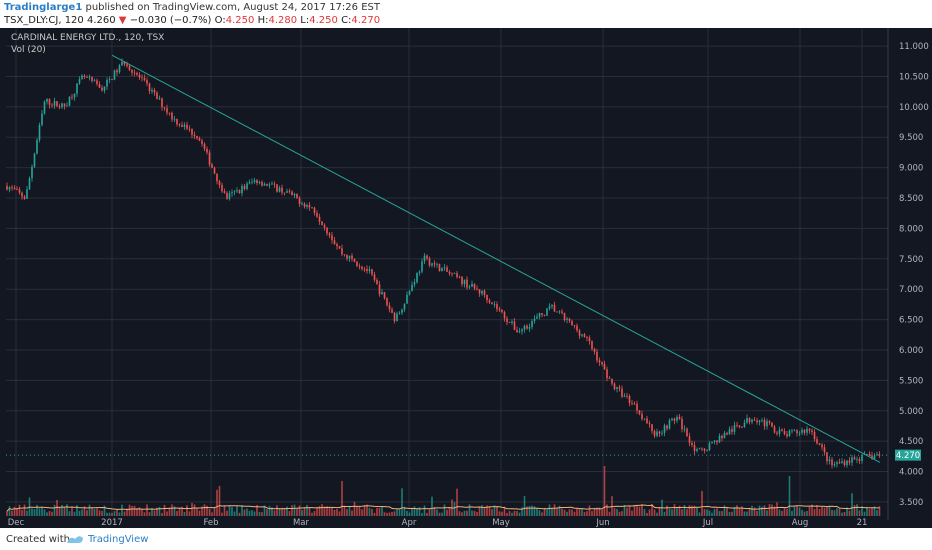 The height and width of the screenshot is (550, 932). What do you see at coordinates (911, 169) in the screenshot?
I see `price-tick-label: 9.000` at bounding box center [911, 169].